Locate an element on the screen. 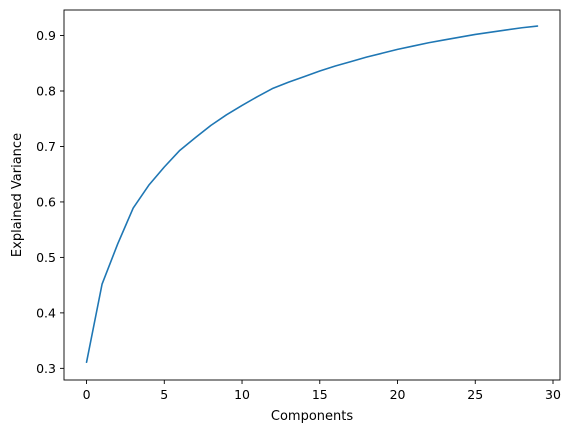 This screenshot has width=569, height=432. x-tick-label: 10 is located at coordinates (242, 394).